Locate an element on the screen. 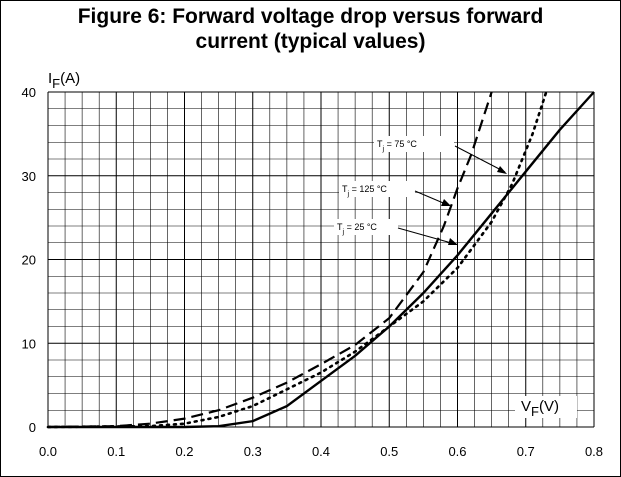 Image resolution: width=621 pixels, height=477 pixels. annotation-25: Tj = 25 °C is located at coordinates (396, 232).